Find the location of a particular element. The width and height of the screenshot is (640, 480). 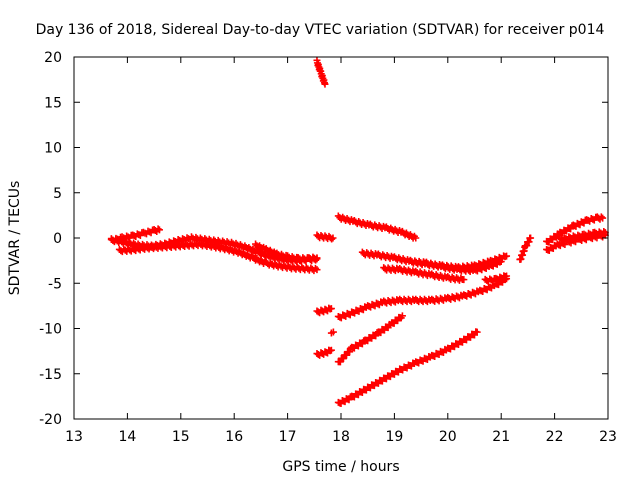

x-tick-label: 21 is located at coordinates (501, 437).